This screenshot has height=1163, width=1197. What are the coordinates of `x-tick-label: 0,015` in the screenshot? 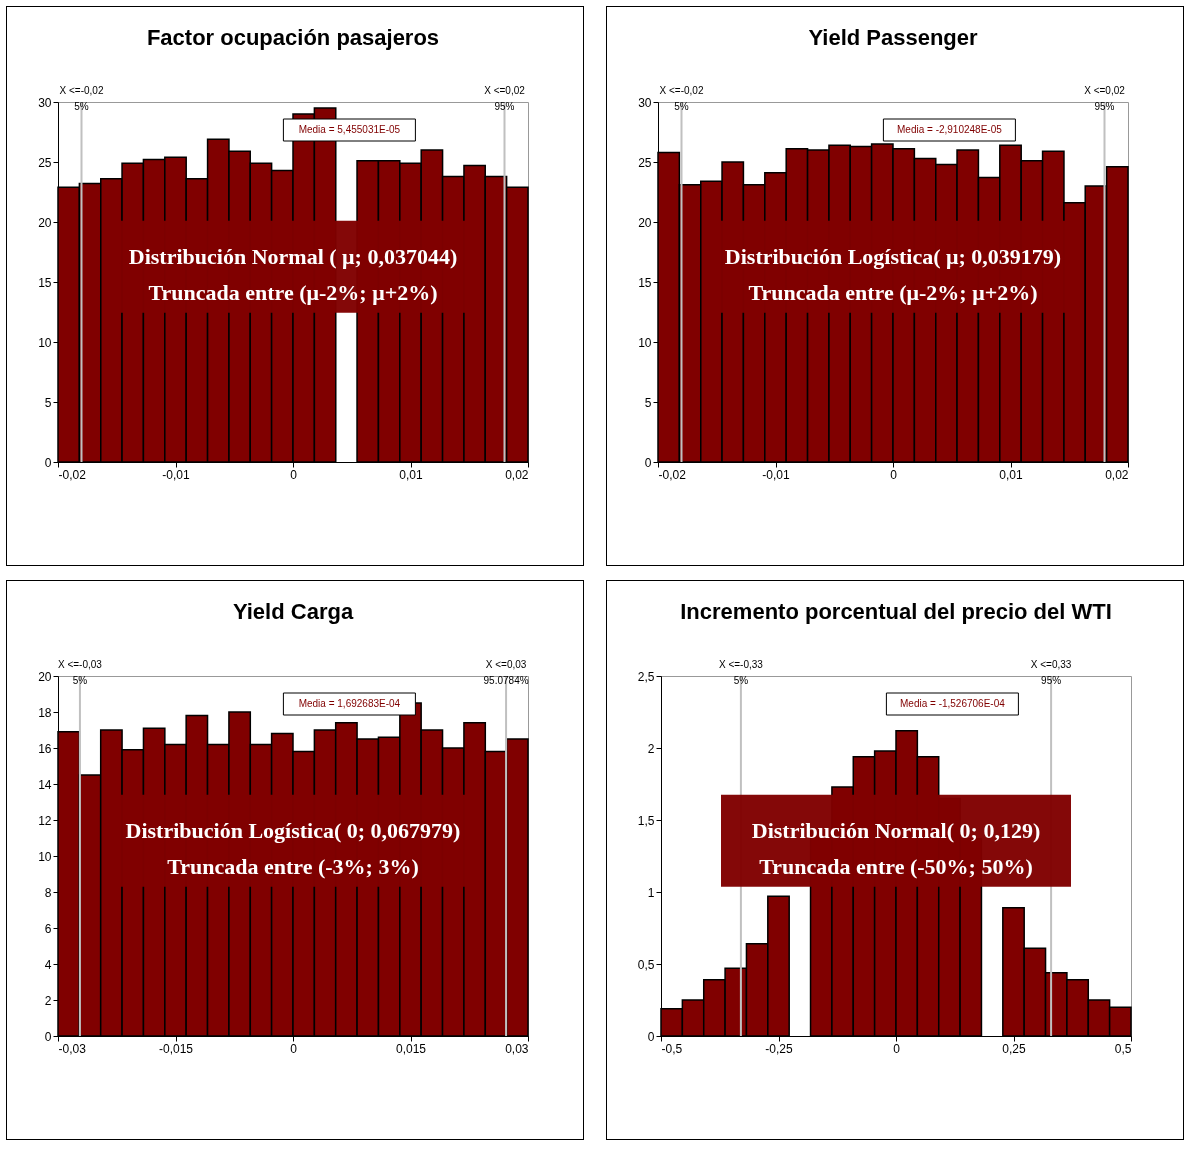 It's located at (411, 1048).